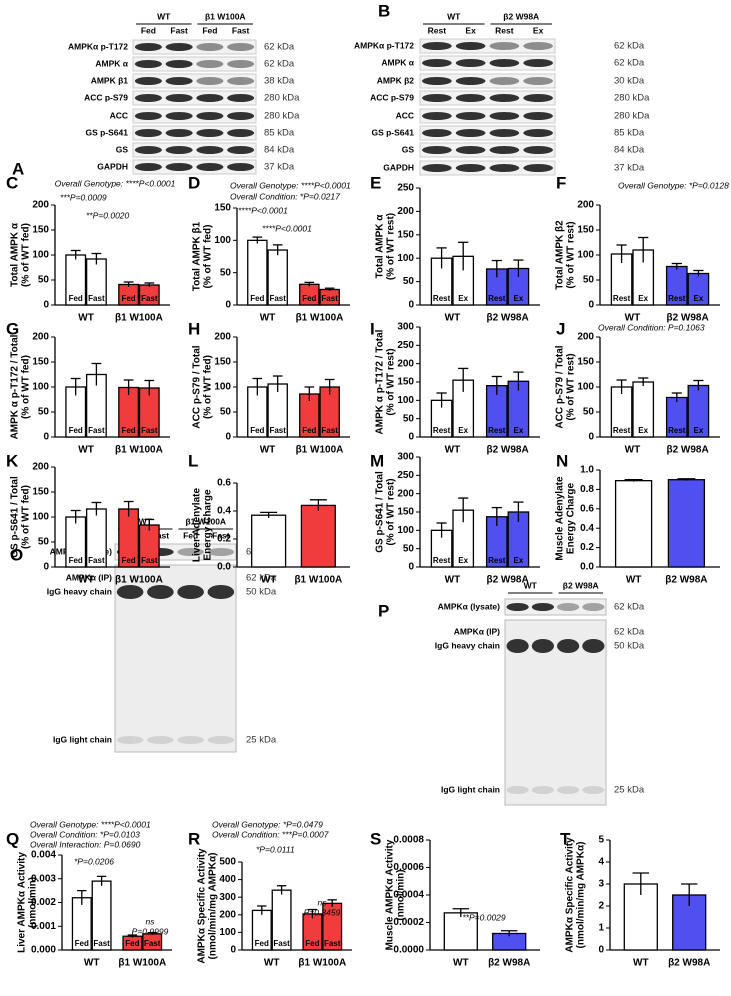 The image size is (731, 996). Describe the element at coordinates (375, 838) in the screenshot. I see `panel-letter: S` at that location.